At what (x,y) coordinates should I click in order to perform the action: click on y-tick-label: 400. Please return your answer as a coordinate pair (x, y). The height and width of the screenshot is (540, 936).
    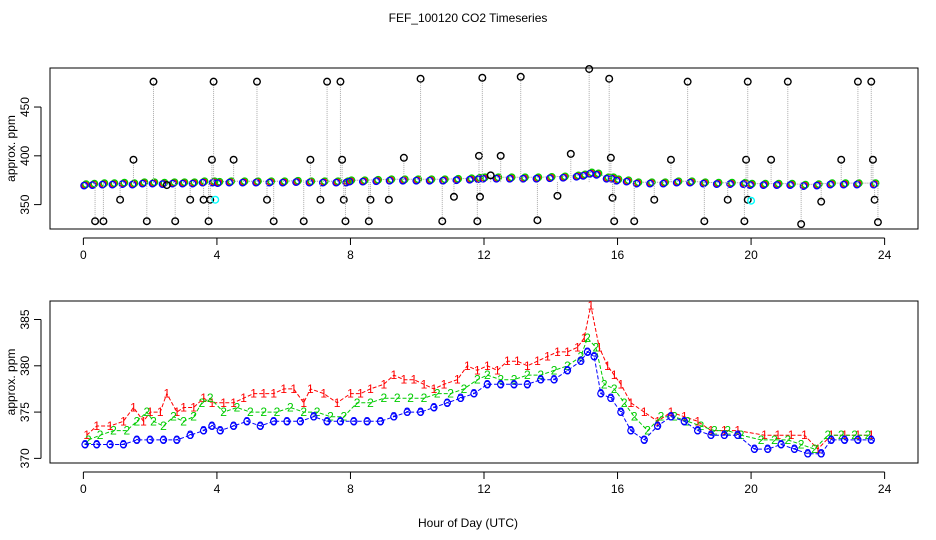
    Looking at the image, I should click on (25, 155).